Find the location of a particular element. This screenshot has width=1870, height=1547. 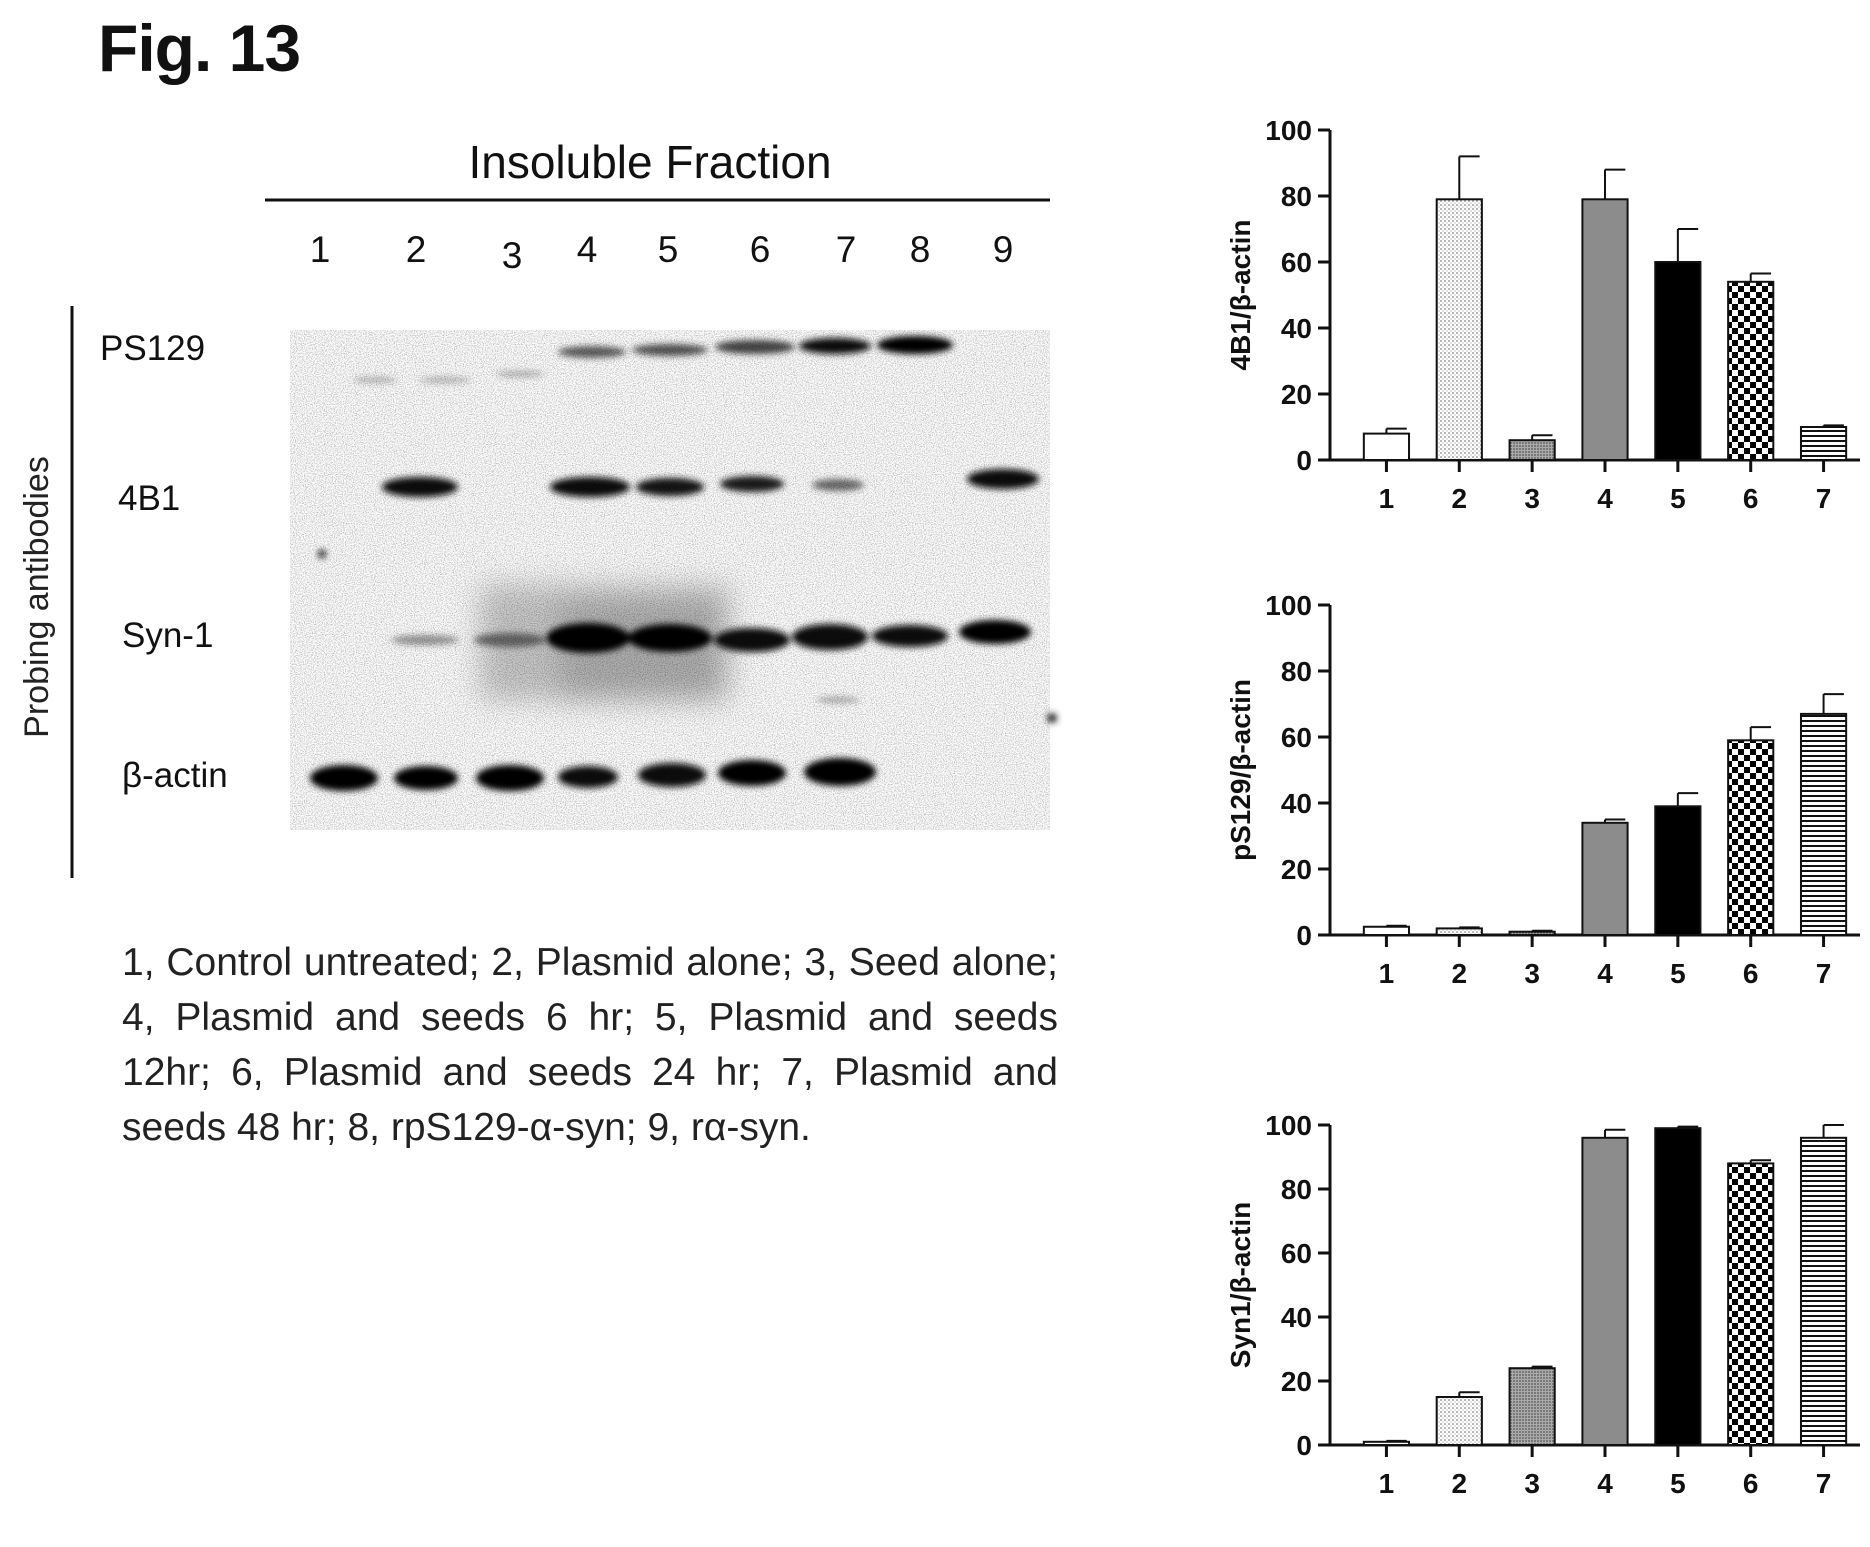

row-label-syn1: Syn-1 is located at coordinates (167, 635).